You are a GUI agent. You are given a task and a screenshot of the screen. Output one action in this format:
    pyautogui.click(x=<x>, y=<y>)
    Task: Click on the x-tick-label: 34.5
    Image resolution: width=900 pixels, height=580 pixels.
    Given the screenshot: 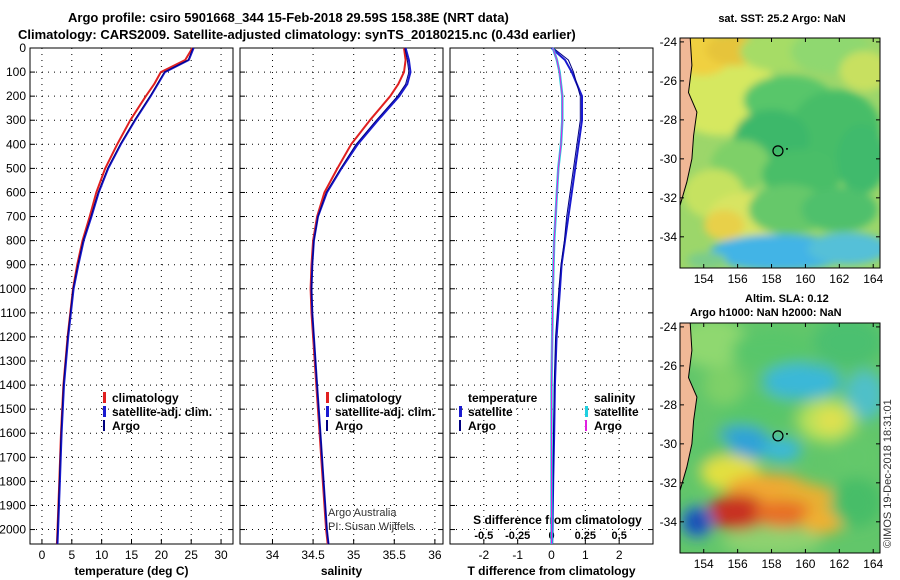 What is the action you would take?
    pyautogui.click(x=313, y=555)
    